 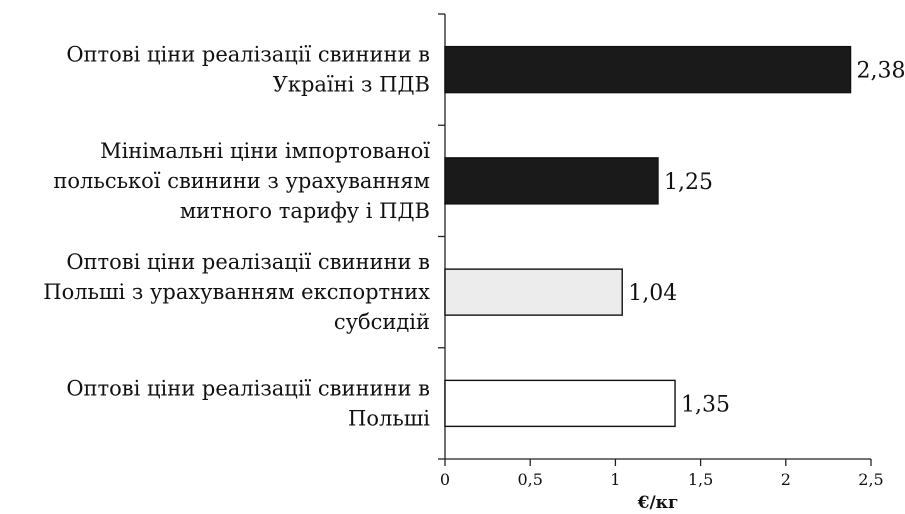 I want to click on category-label: Польші, so click(x=389, y=418).